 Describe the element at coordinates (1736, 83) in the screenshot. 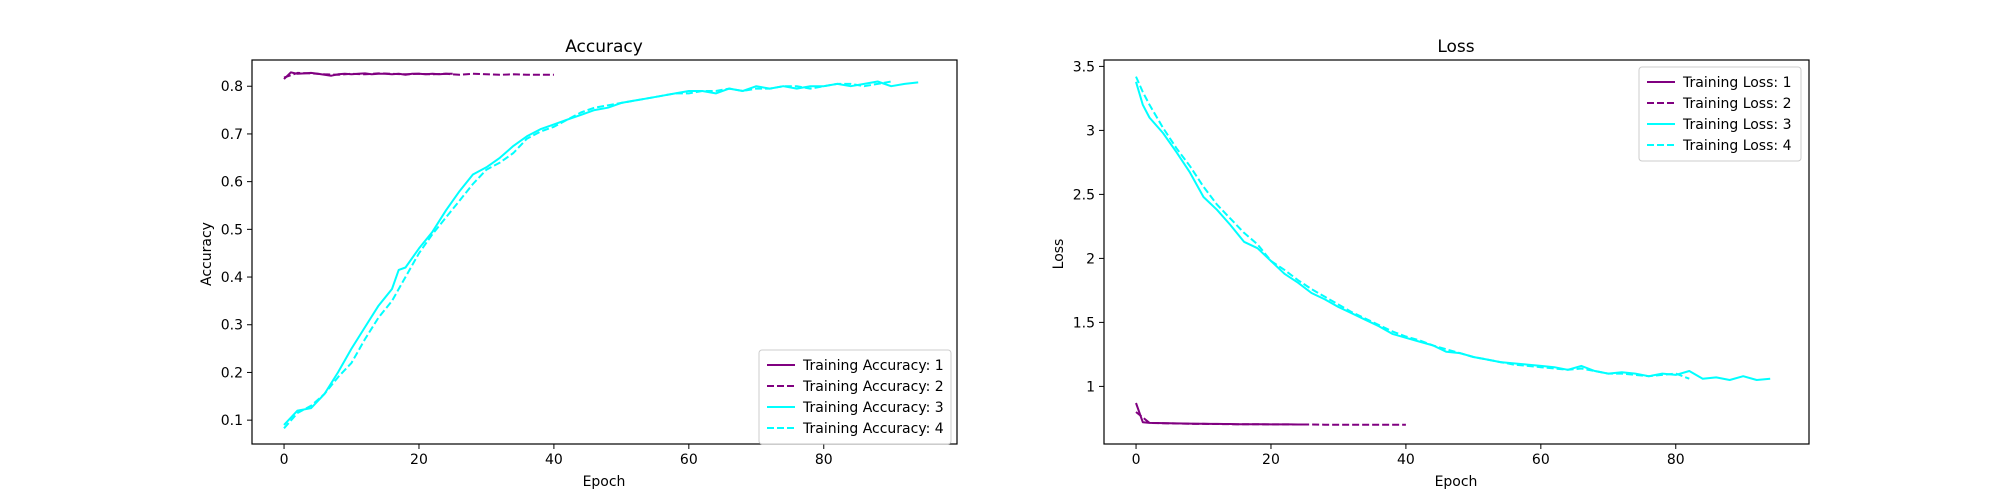

I see `legend-entry-1: Training Loss: 1` at that location.